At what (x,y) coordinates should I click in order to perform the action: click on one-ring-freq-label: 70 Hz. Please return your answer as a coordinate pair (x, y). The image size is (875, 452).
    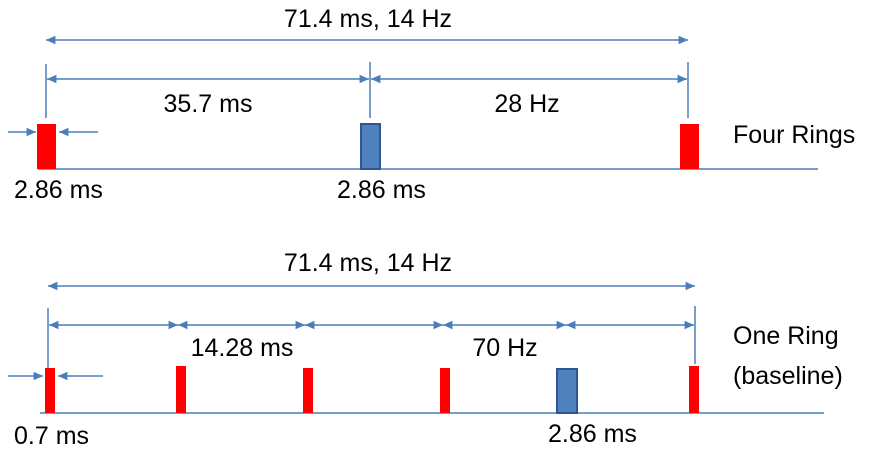
    Looking at the image, I should click on (504, 348).